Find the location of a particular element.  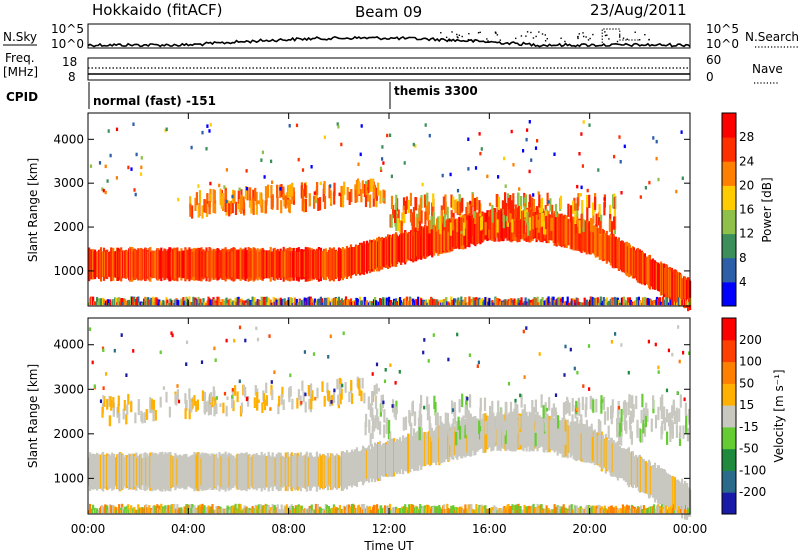

x-tick-label: 00:00 is located at coordinates (690, 529).